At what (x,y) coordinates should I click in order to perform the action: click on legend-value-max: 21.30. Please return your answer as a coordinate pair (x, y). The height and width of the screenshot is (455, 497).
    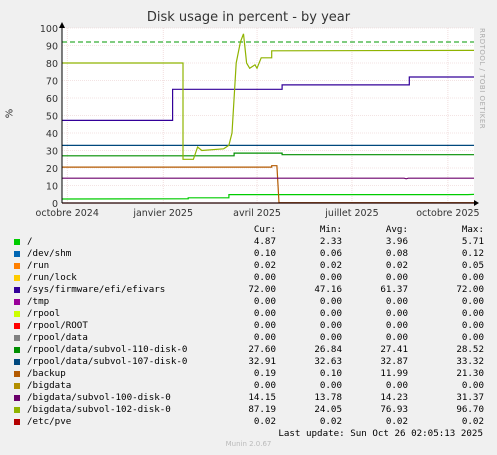
    Looking at the image, I should click on (470, 373).